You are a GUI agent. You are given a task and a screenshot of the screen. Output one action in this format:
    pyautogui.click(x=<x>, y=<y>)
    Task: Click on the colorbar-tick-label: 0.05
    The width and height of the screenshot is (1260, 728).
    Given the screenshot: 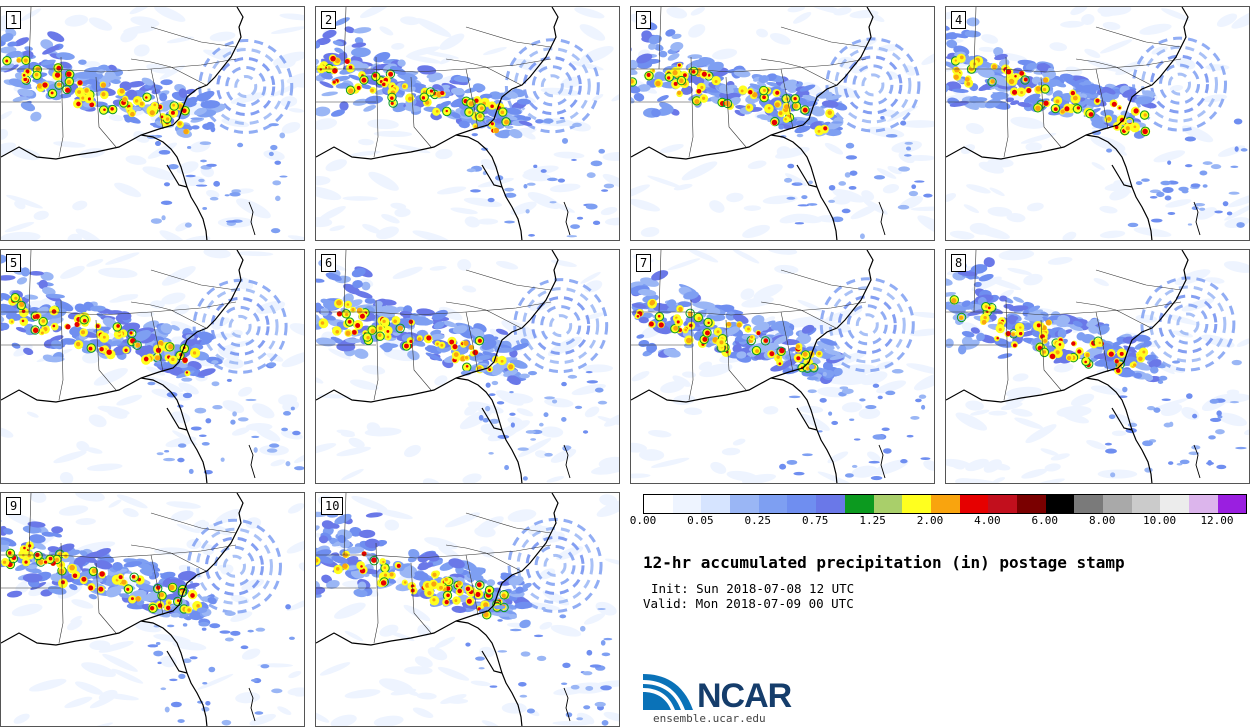 What is the action you would take?
    pyautogui.click(x=700, y=520)
    